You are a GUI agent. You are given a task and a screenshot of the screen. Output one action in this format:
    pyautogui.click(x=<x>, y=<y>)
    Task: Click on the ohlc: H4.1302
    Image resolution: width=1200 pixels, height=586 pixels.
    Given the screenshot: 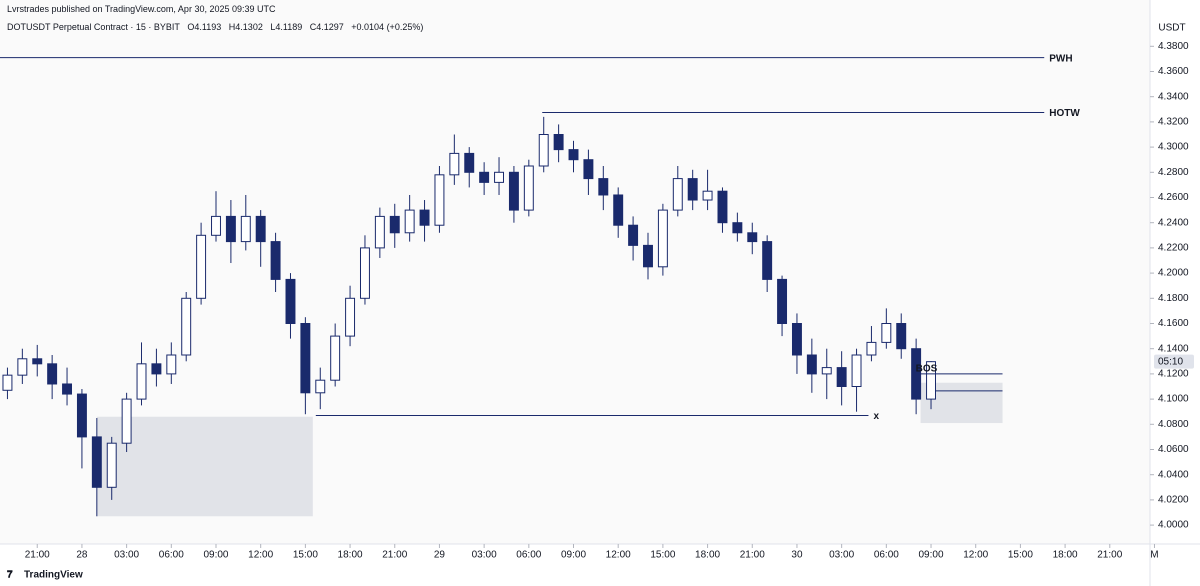 What is the action you would take?
    pyautogui.click(x=245, y=27)
    